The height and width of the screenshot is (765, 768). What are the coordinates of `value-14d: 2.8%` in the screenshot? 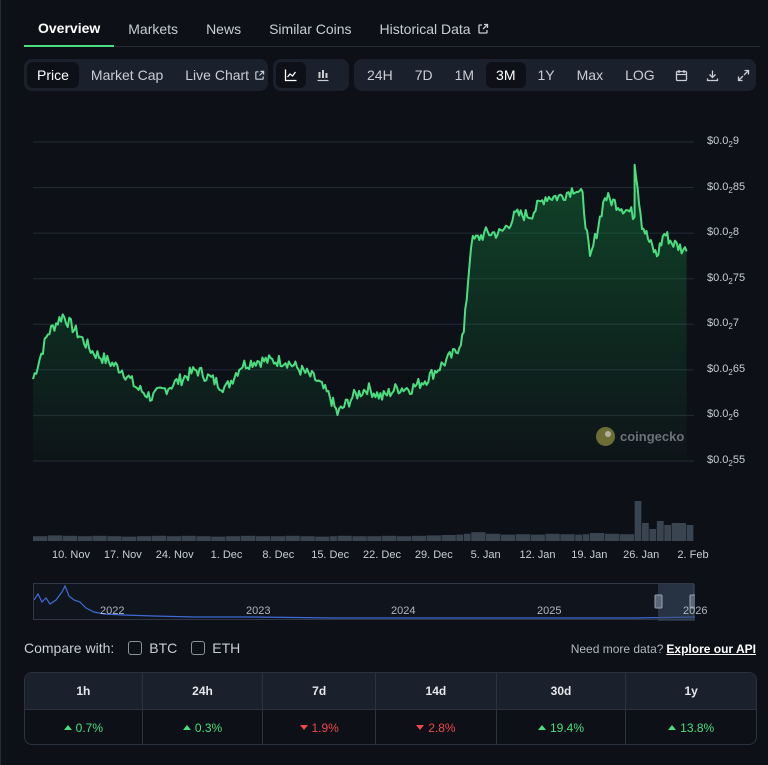 It's located at (436, 727).